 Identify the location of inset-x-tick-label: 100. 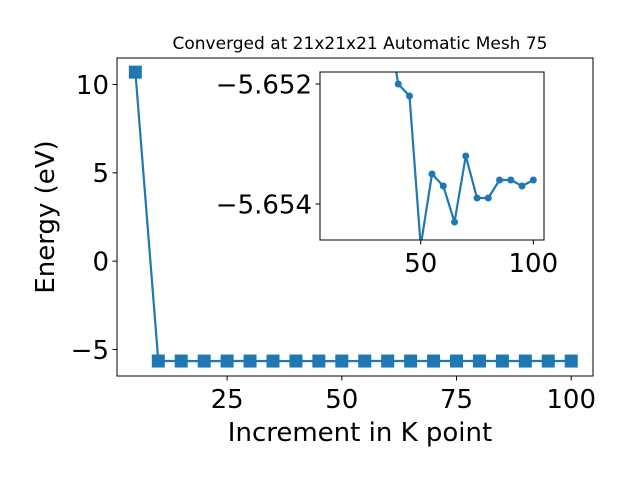
(533, 264).